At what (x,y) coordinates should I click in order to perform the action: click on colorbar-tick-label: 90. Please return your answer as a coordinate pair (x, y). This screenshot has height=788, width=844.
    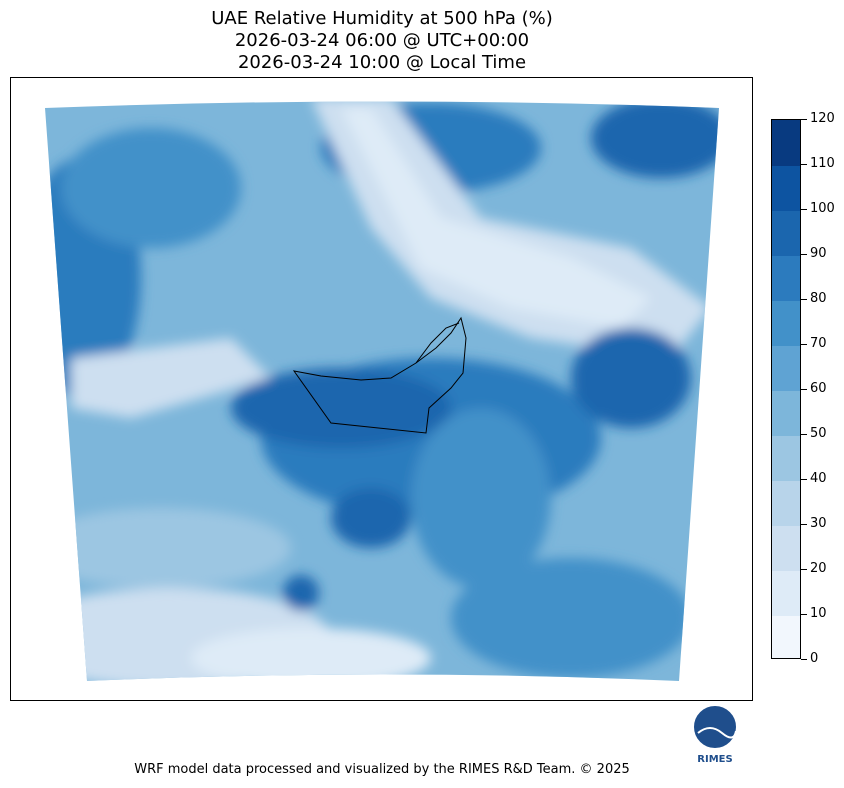
    Looking at the image, I should click on (818, 253).